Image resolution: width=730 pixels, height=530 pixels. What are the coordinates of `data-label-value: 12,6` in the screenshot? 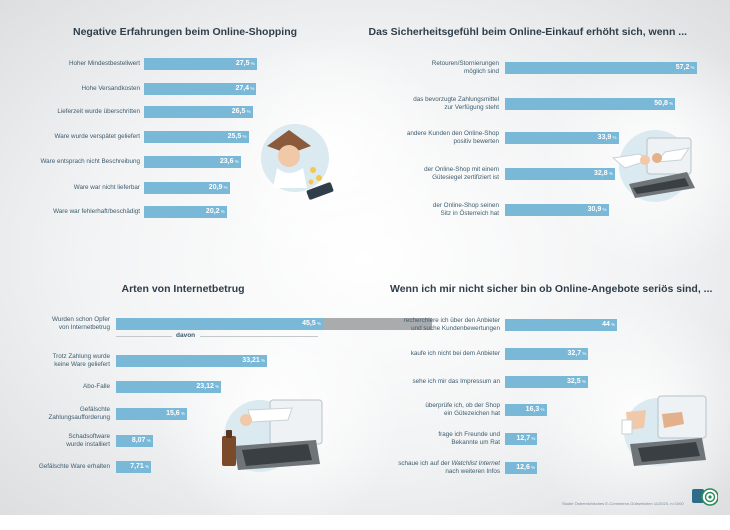 It's located at (523, 467).